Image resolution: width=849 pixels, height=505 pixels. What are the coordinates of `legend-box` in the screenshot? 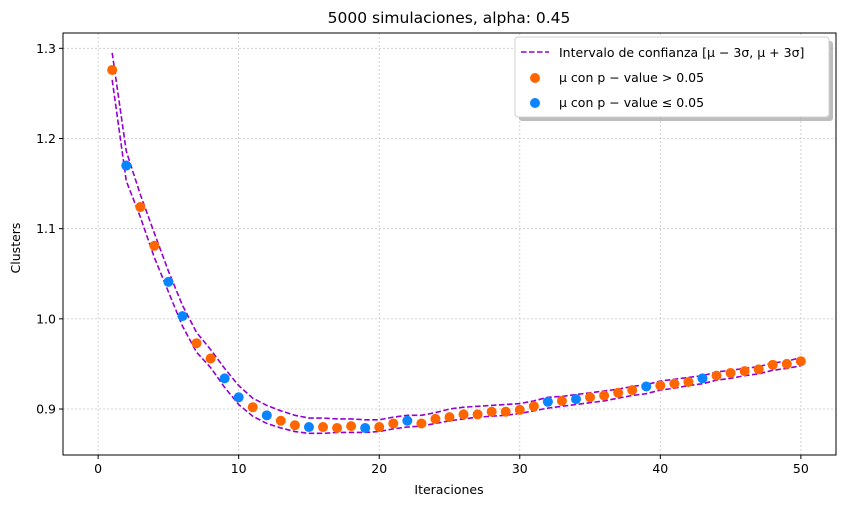 It's located at (672, 77).